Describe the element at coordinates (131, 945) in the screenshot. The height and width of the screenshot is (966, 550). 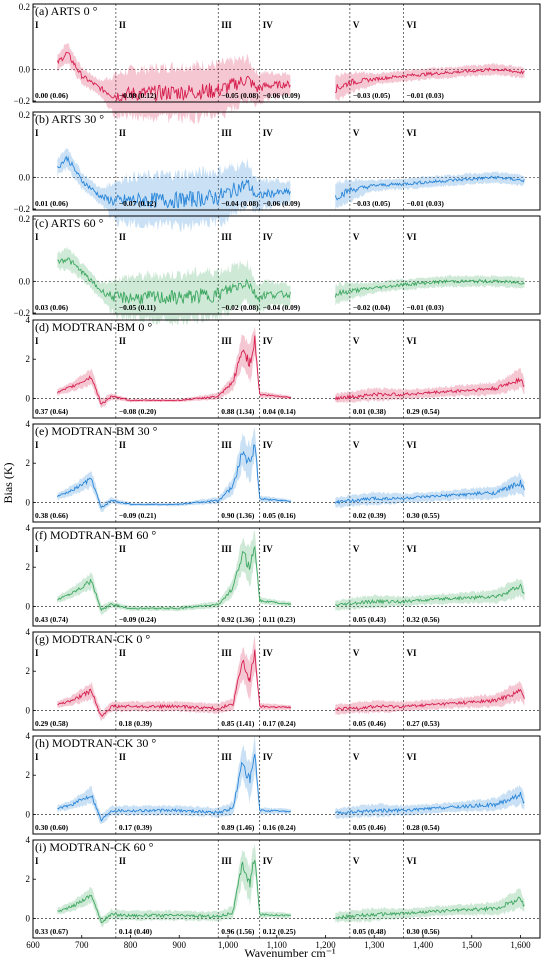
I see `x-tick-label: 800` at that location.